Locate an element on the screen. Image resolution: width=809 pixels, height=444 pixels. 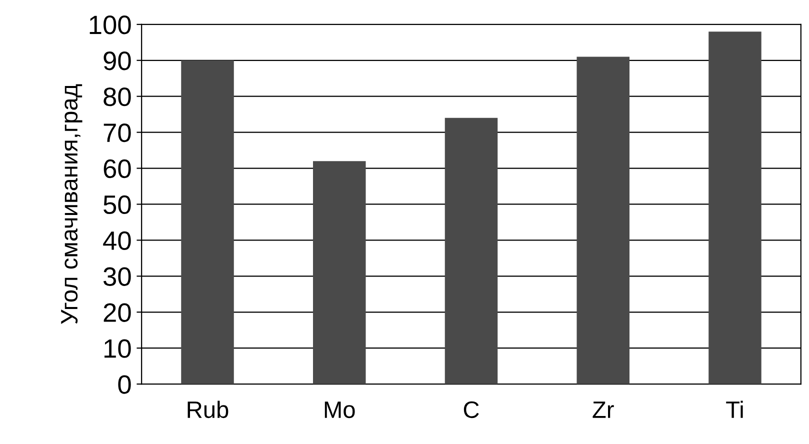
y-tick-label: 60 is located at coordinates (117, 168).